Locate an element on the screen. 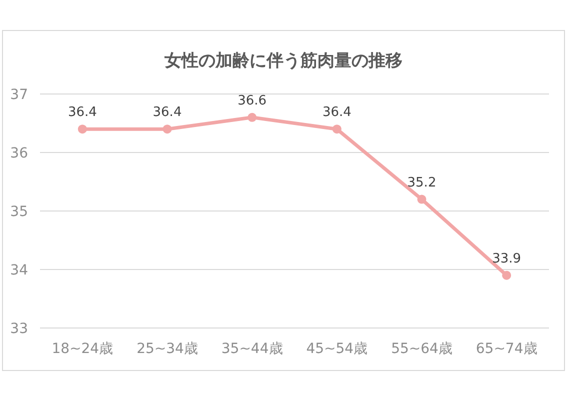  data-label: 35.2 is located at coordinates (421, 182).